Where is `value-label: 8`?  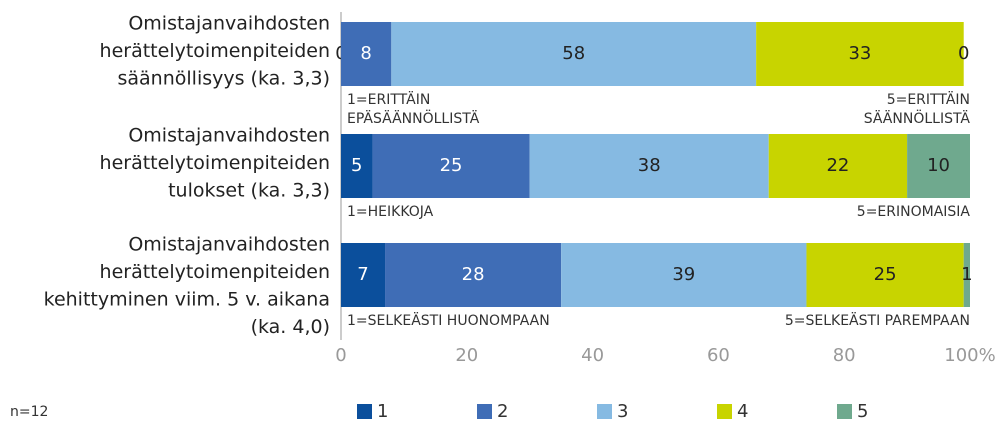
value-label: 8 is located at coordinates (365, 53).